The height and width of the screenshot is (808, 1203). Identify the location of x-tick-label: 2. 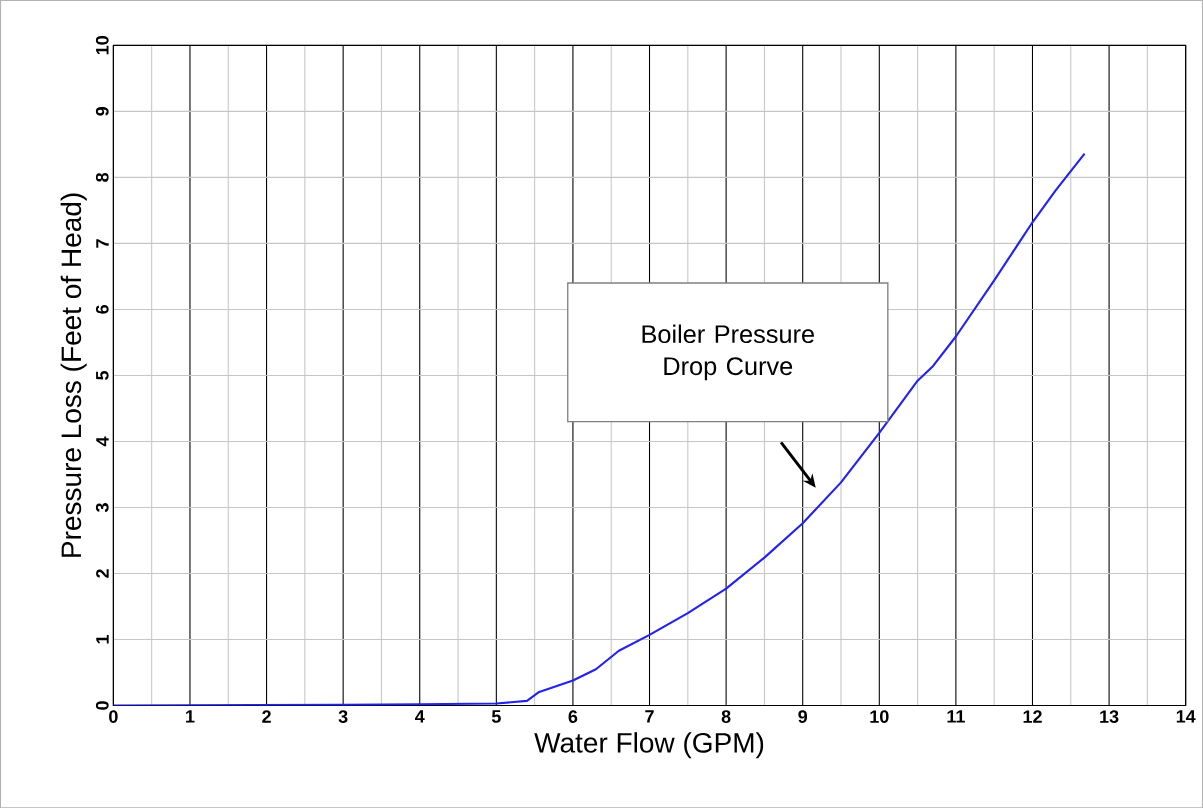
(266, 716).